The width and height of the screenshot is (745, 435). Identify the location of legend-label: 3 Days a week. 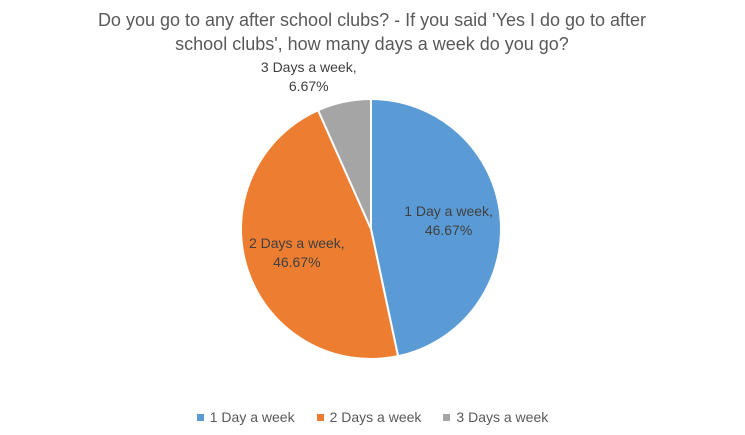
(502, 417).